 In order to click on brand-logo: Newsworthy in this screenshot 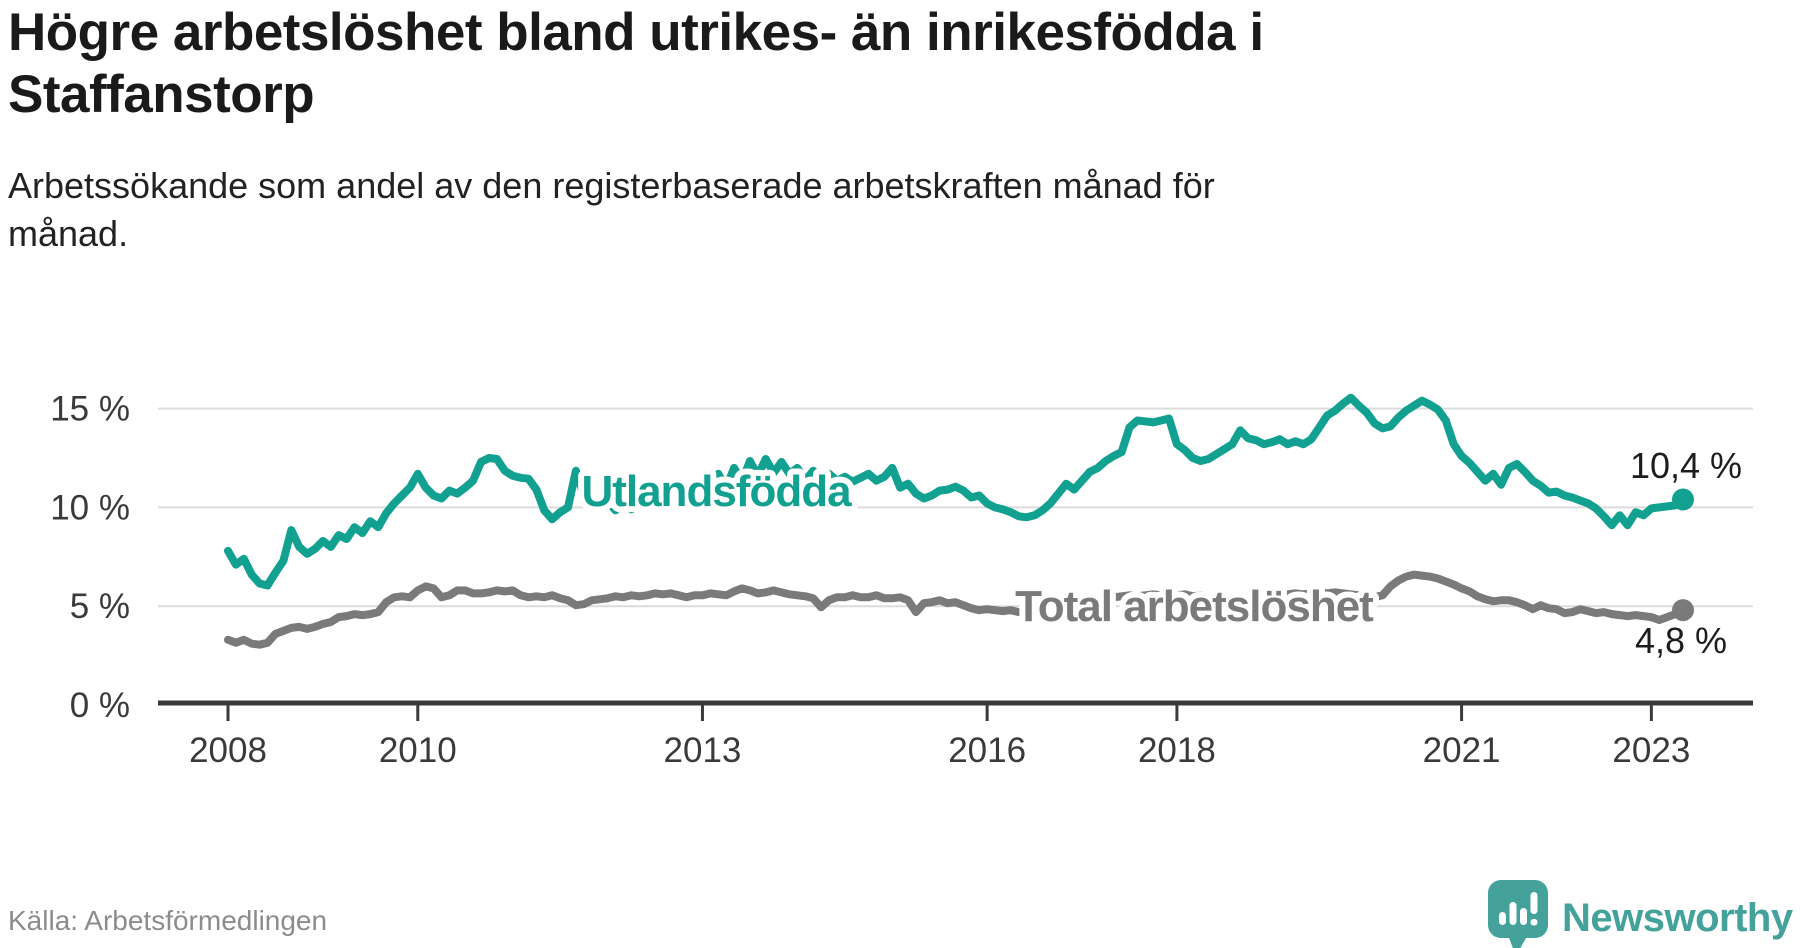, I will do `click(1640, 914)`.